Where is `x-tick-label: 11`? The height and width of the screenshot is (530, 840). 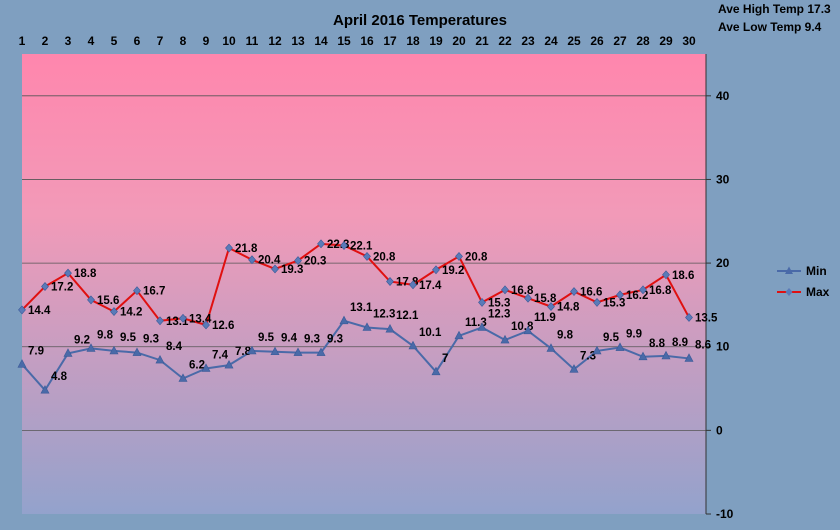
x-tick-label: 11 is located at coordinates (252, 41).